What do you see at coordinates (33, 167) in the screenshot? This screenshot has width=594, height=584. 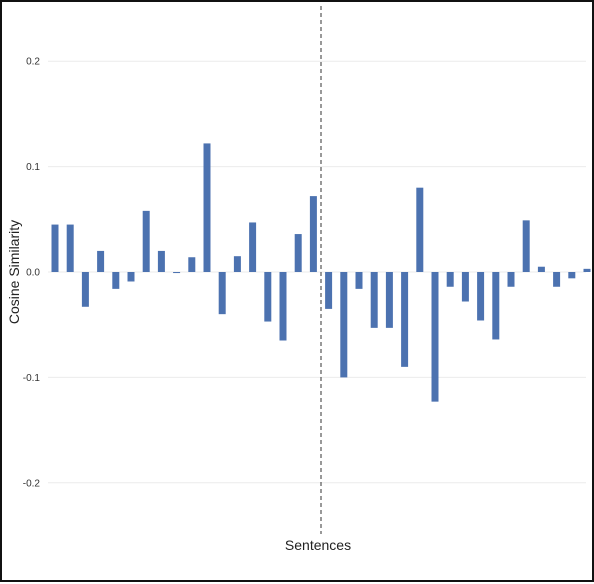 I see `y-tick-label: 0.1` at bounding box center [33, 167].